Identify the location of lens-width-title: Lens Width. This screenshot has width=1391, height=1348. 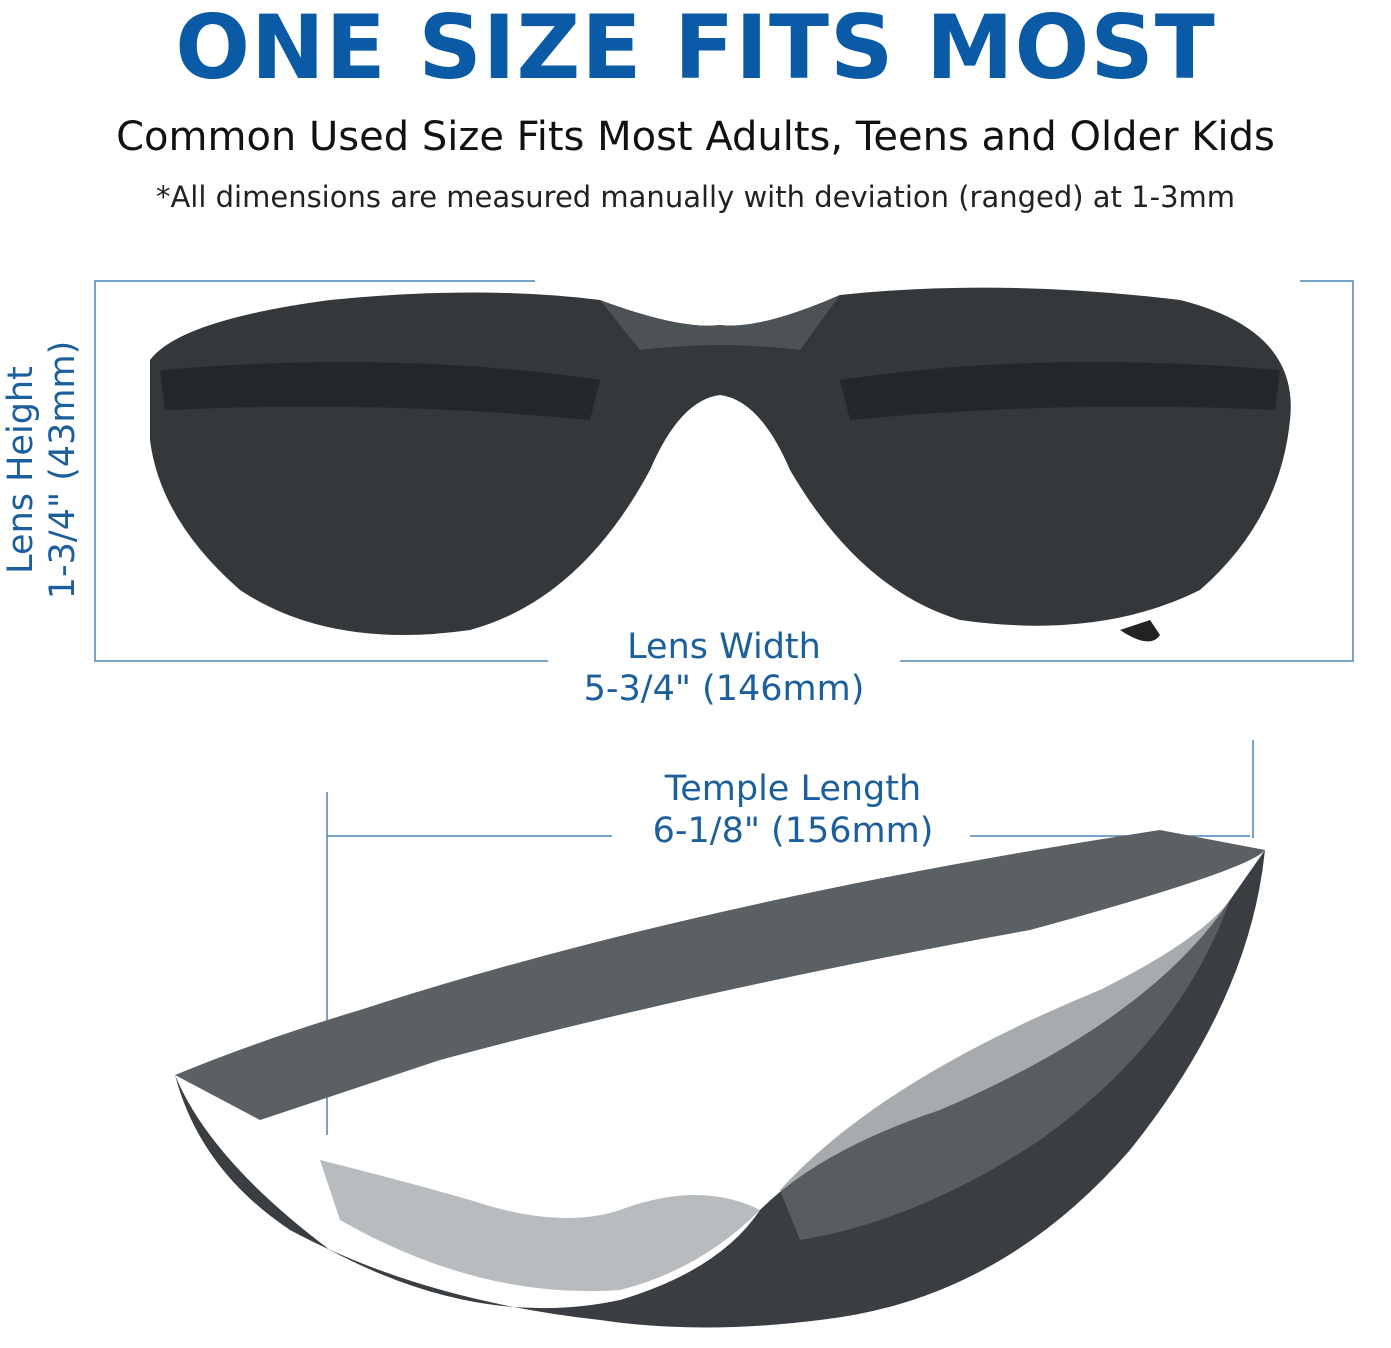
(724, 647).